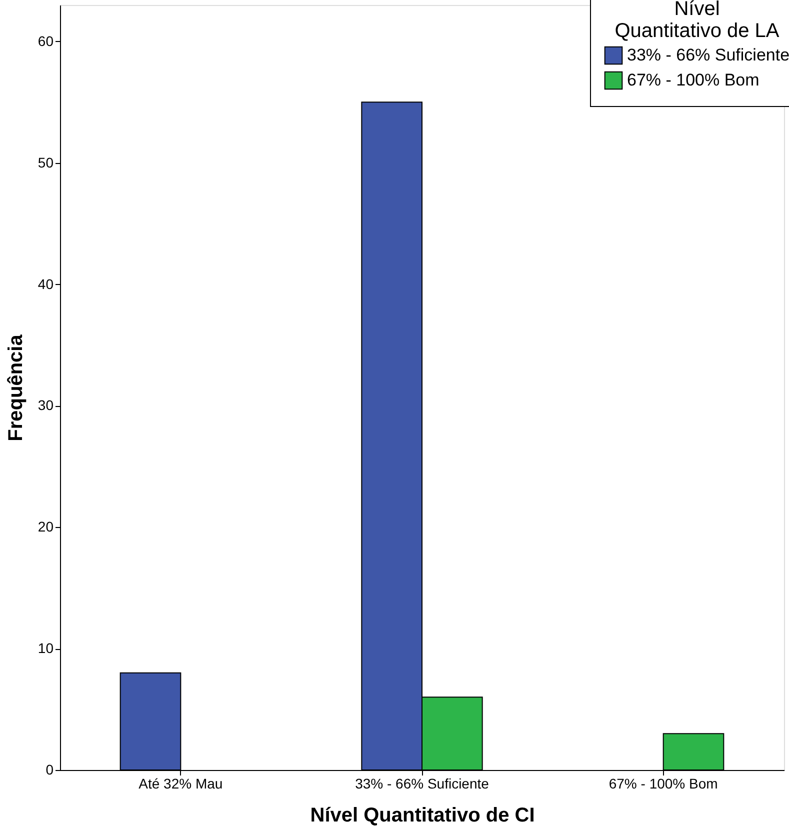 The image size is (789, 830). I want to click on x-tick-label: 33% - 66% Suficiente, so click(422, 784).